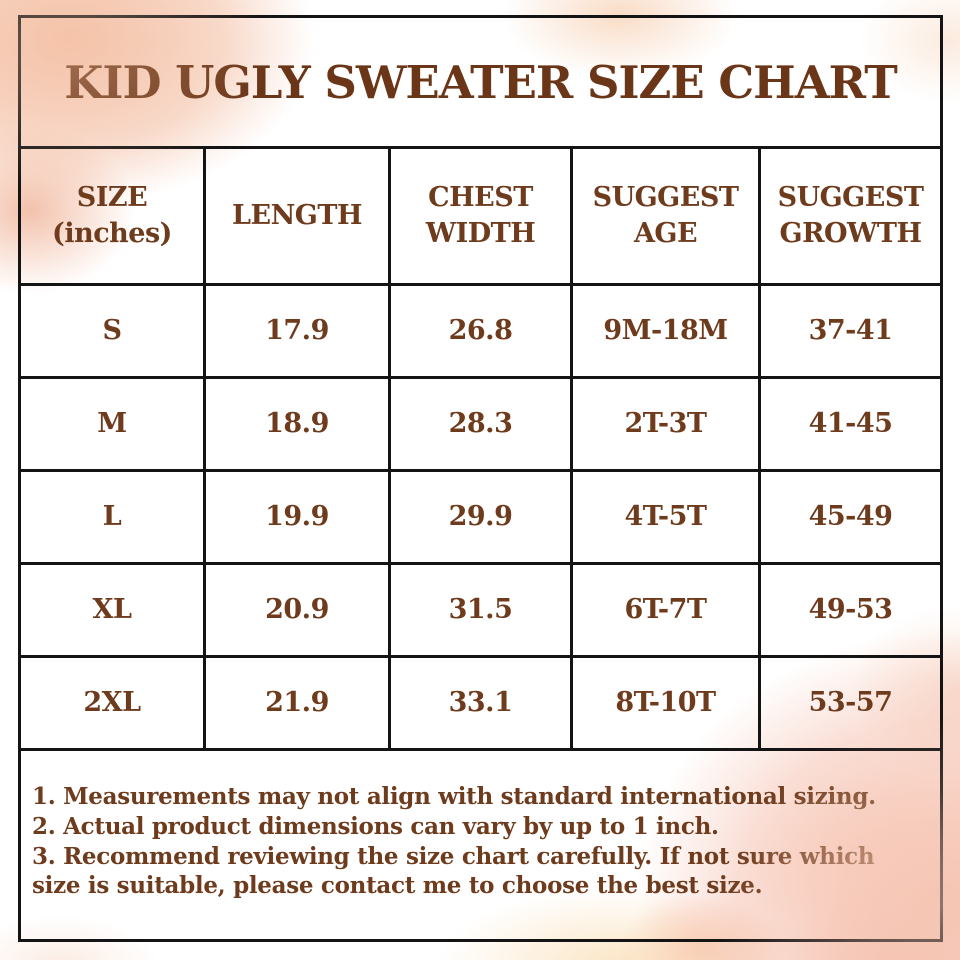 This screenshot has height=960, width=960. Describe the element at coordinates (113, 331) in the screenshot. I see `cell-size: S` at that location.